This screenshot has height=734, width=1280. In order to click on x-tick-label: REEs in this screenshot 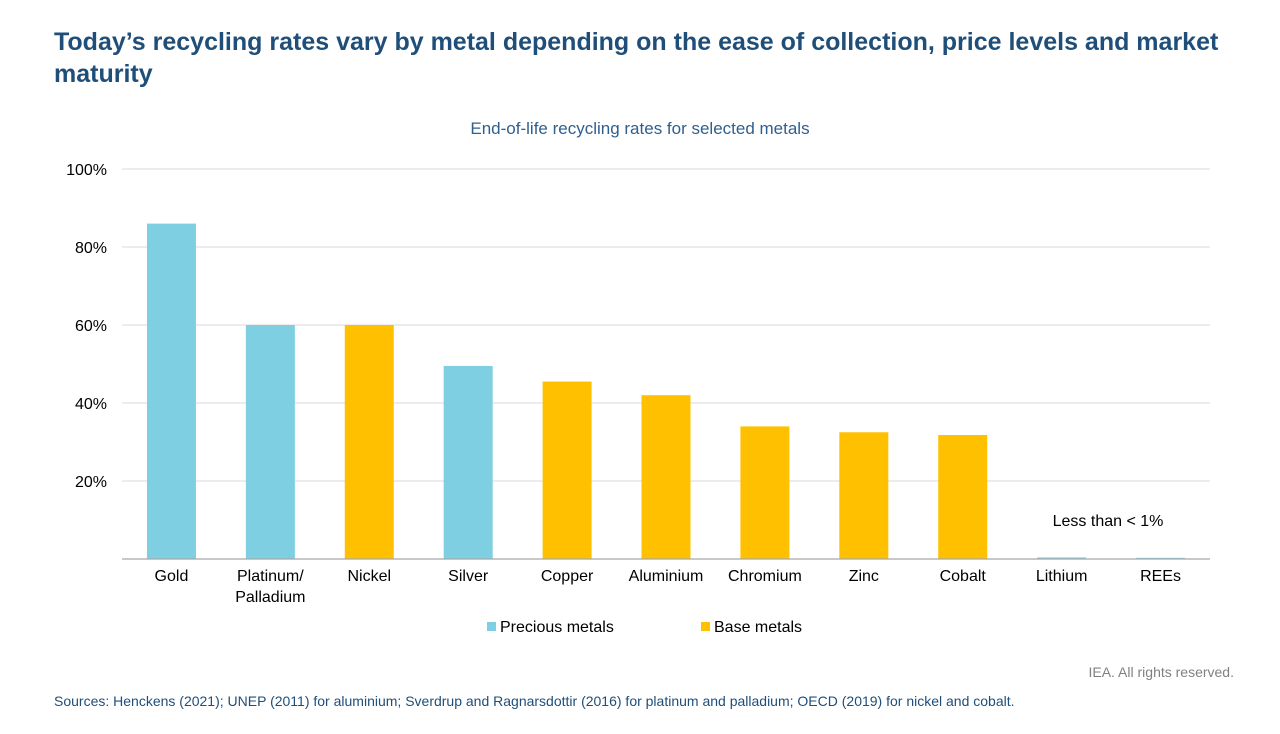, I will do `click(1160, 576)`.